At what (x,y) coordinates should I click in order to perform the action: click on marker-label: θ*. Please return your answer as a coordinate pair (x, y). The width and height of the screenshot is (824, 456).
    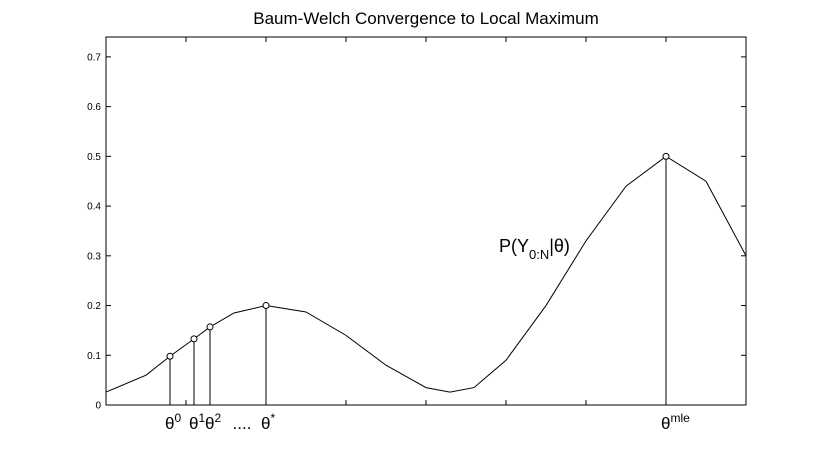
    Looking at the image, I should click on (268, 422).